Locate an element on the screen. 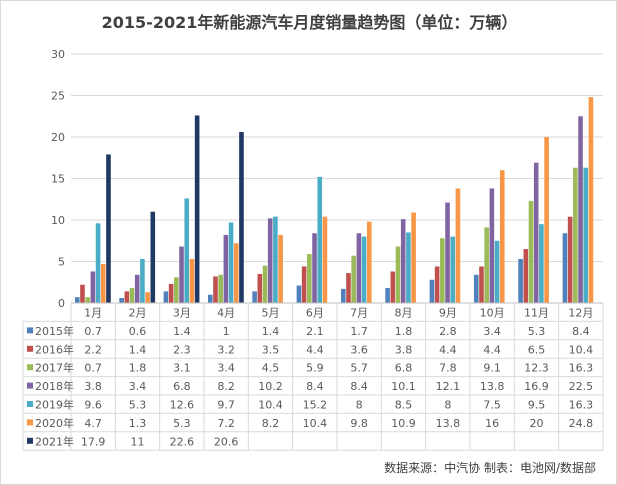 Image resolution: width=617 pixels, height=485 pixels. data-label: 12.1 is located at coordinates (448, 386).